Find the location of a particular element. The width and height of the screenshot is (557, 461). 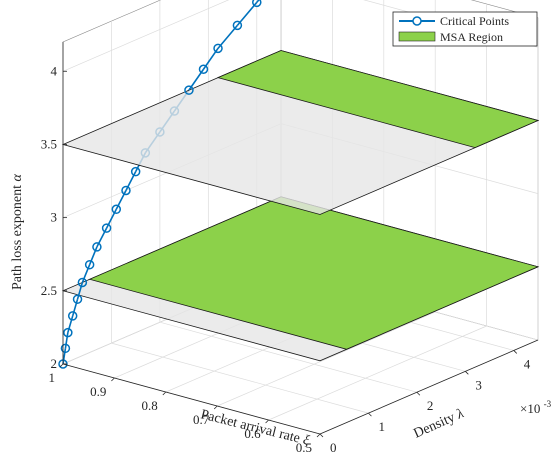

legend-label-msa-region: MSA Region is located at coordinates (471, 37).